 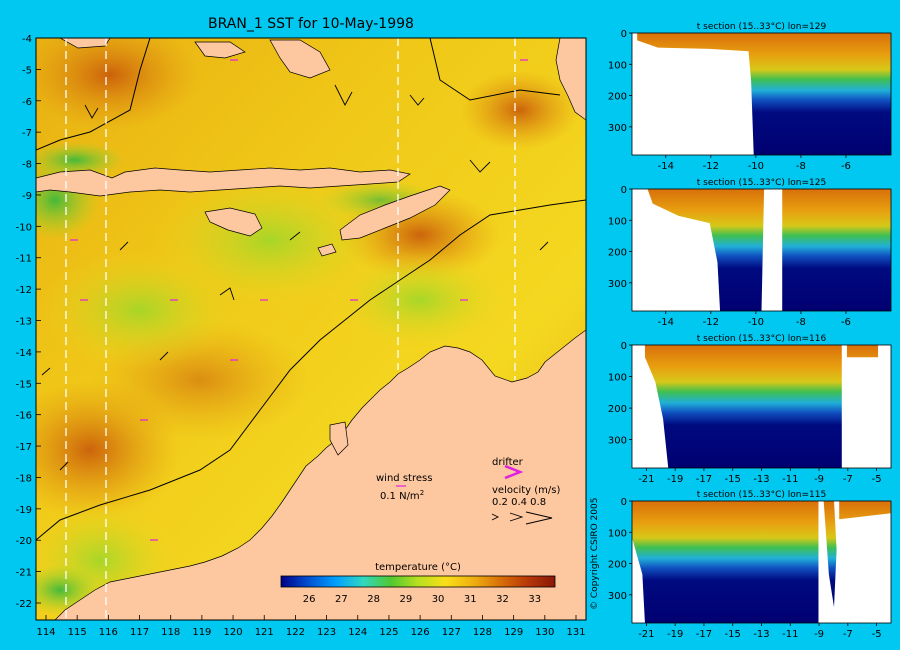 What do you see at coordinates (451, 632) in the screenshot?
I see `map-x-tick-label: 127` at bounding box center [451, 632].